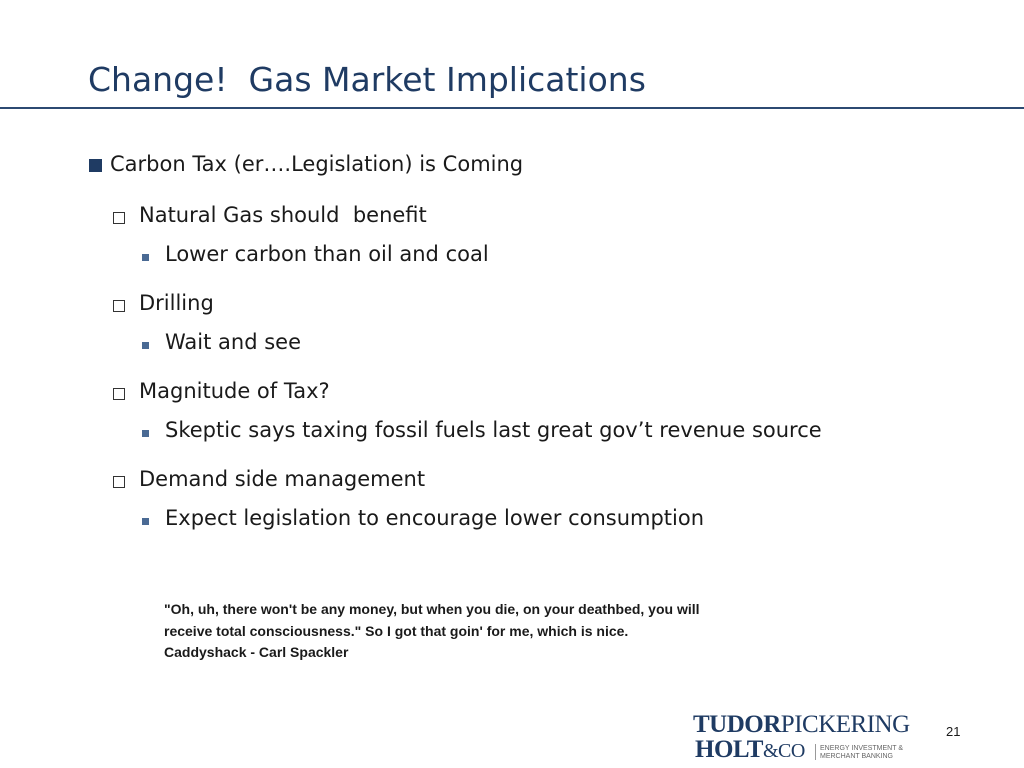 This screenshot has height=768, width=1024. I want to click on logo-word: &CO, so click(783, 751).